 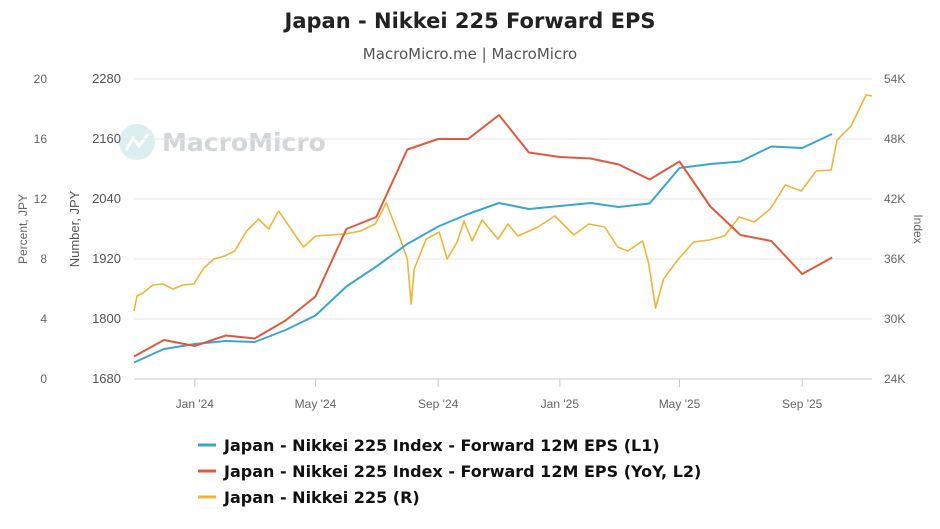 What do you see at coordinates (106, 228) in the screenshot?
I see `y-axis-left-number: 1680 1800 1920 2040 2160 2280` at bounding box center [106, 228].